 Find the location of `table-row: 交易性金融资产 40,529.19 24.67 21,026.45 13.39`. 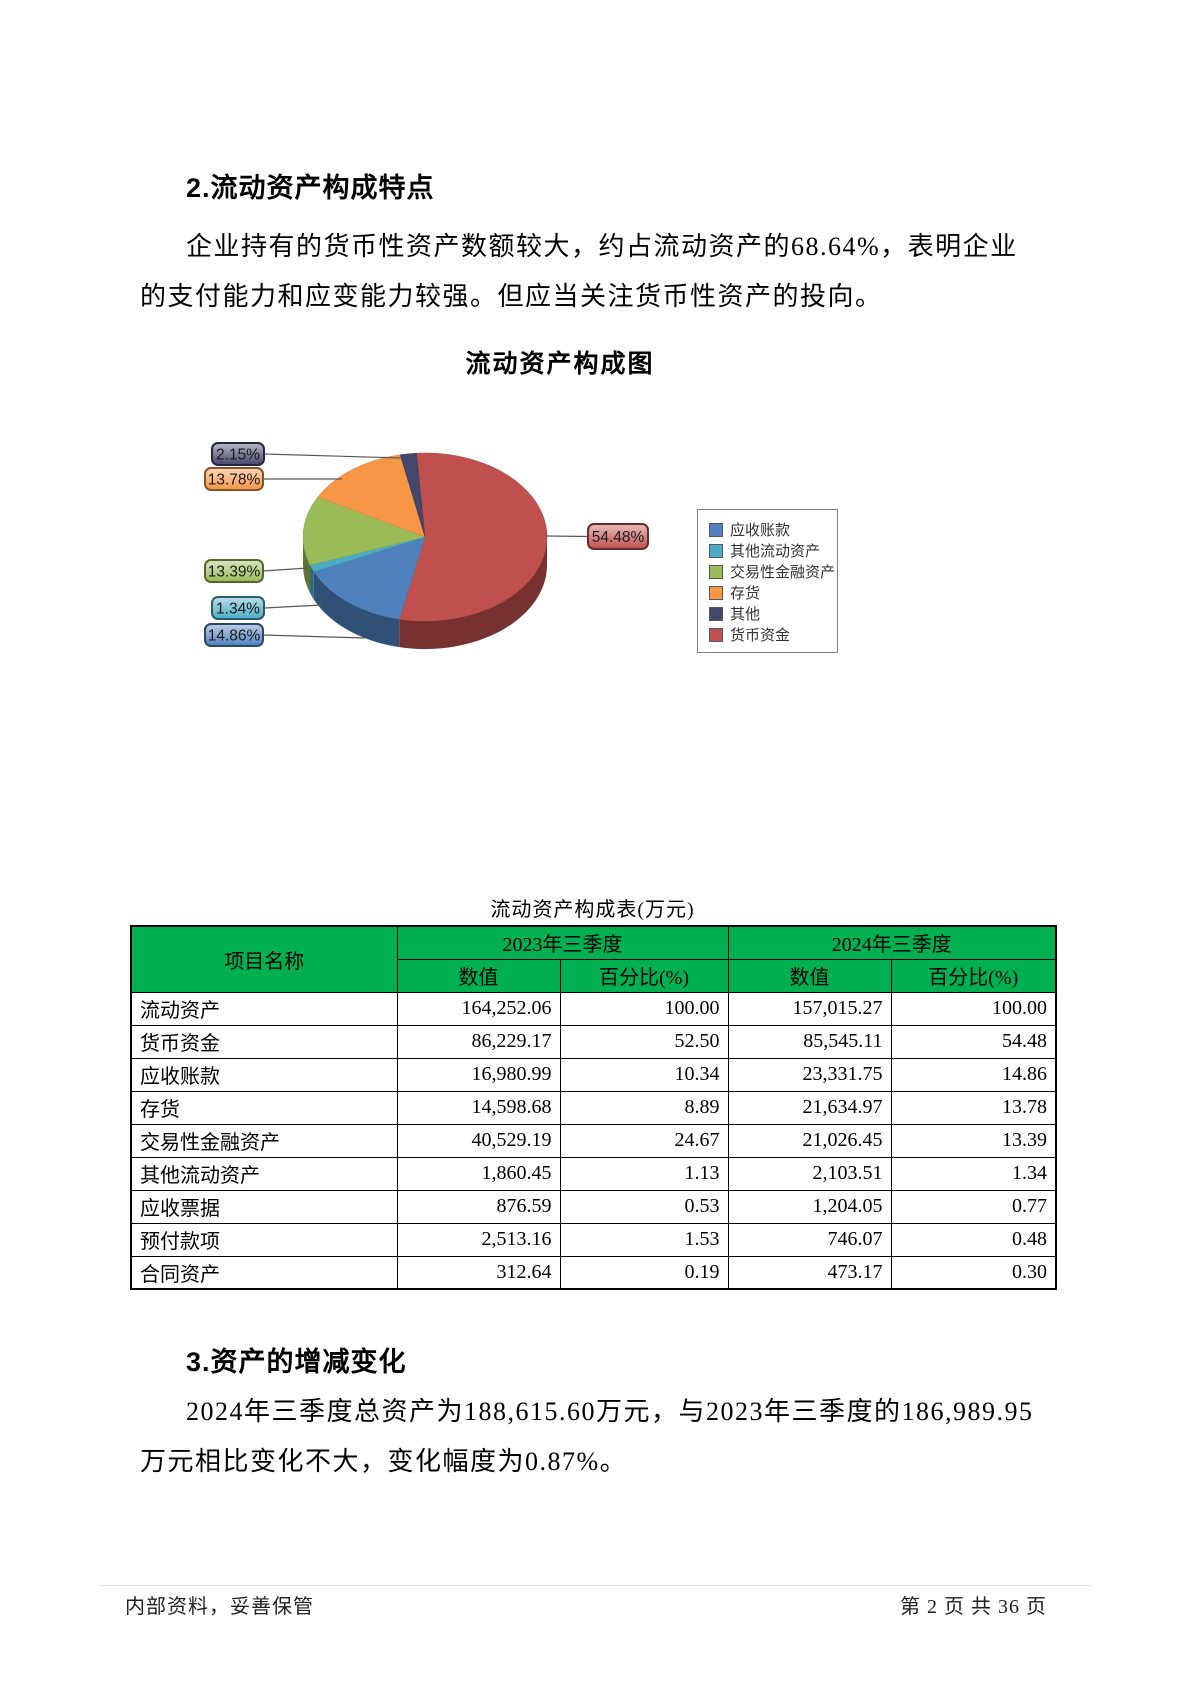

table-row: 交易性金融资产 40,529.19 24.67 21,026.45 13.39 is located at coordinates (593, 1140).